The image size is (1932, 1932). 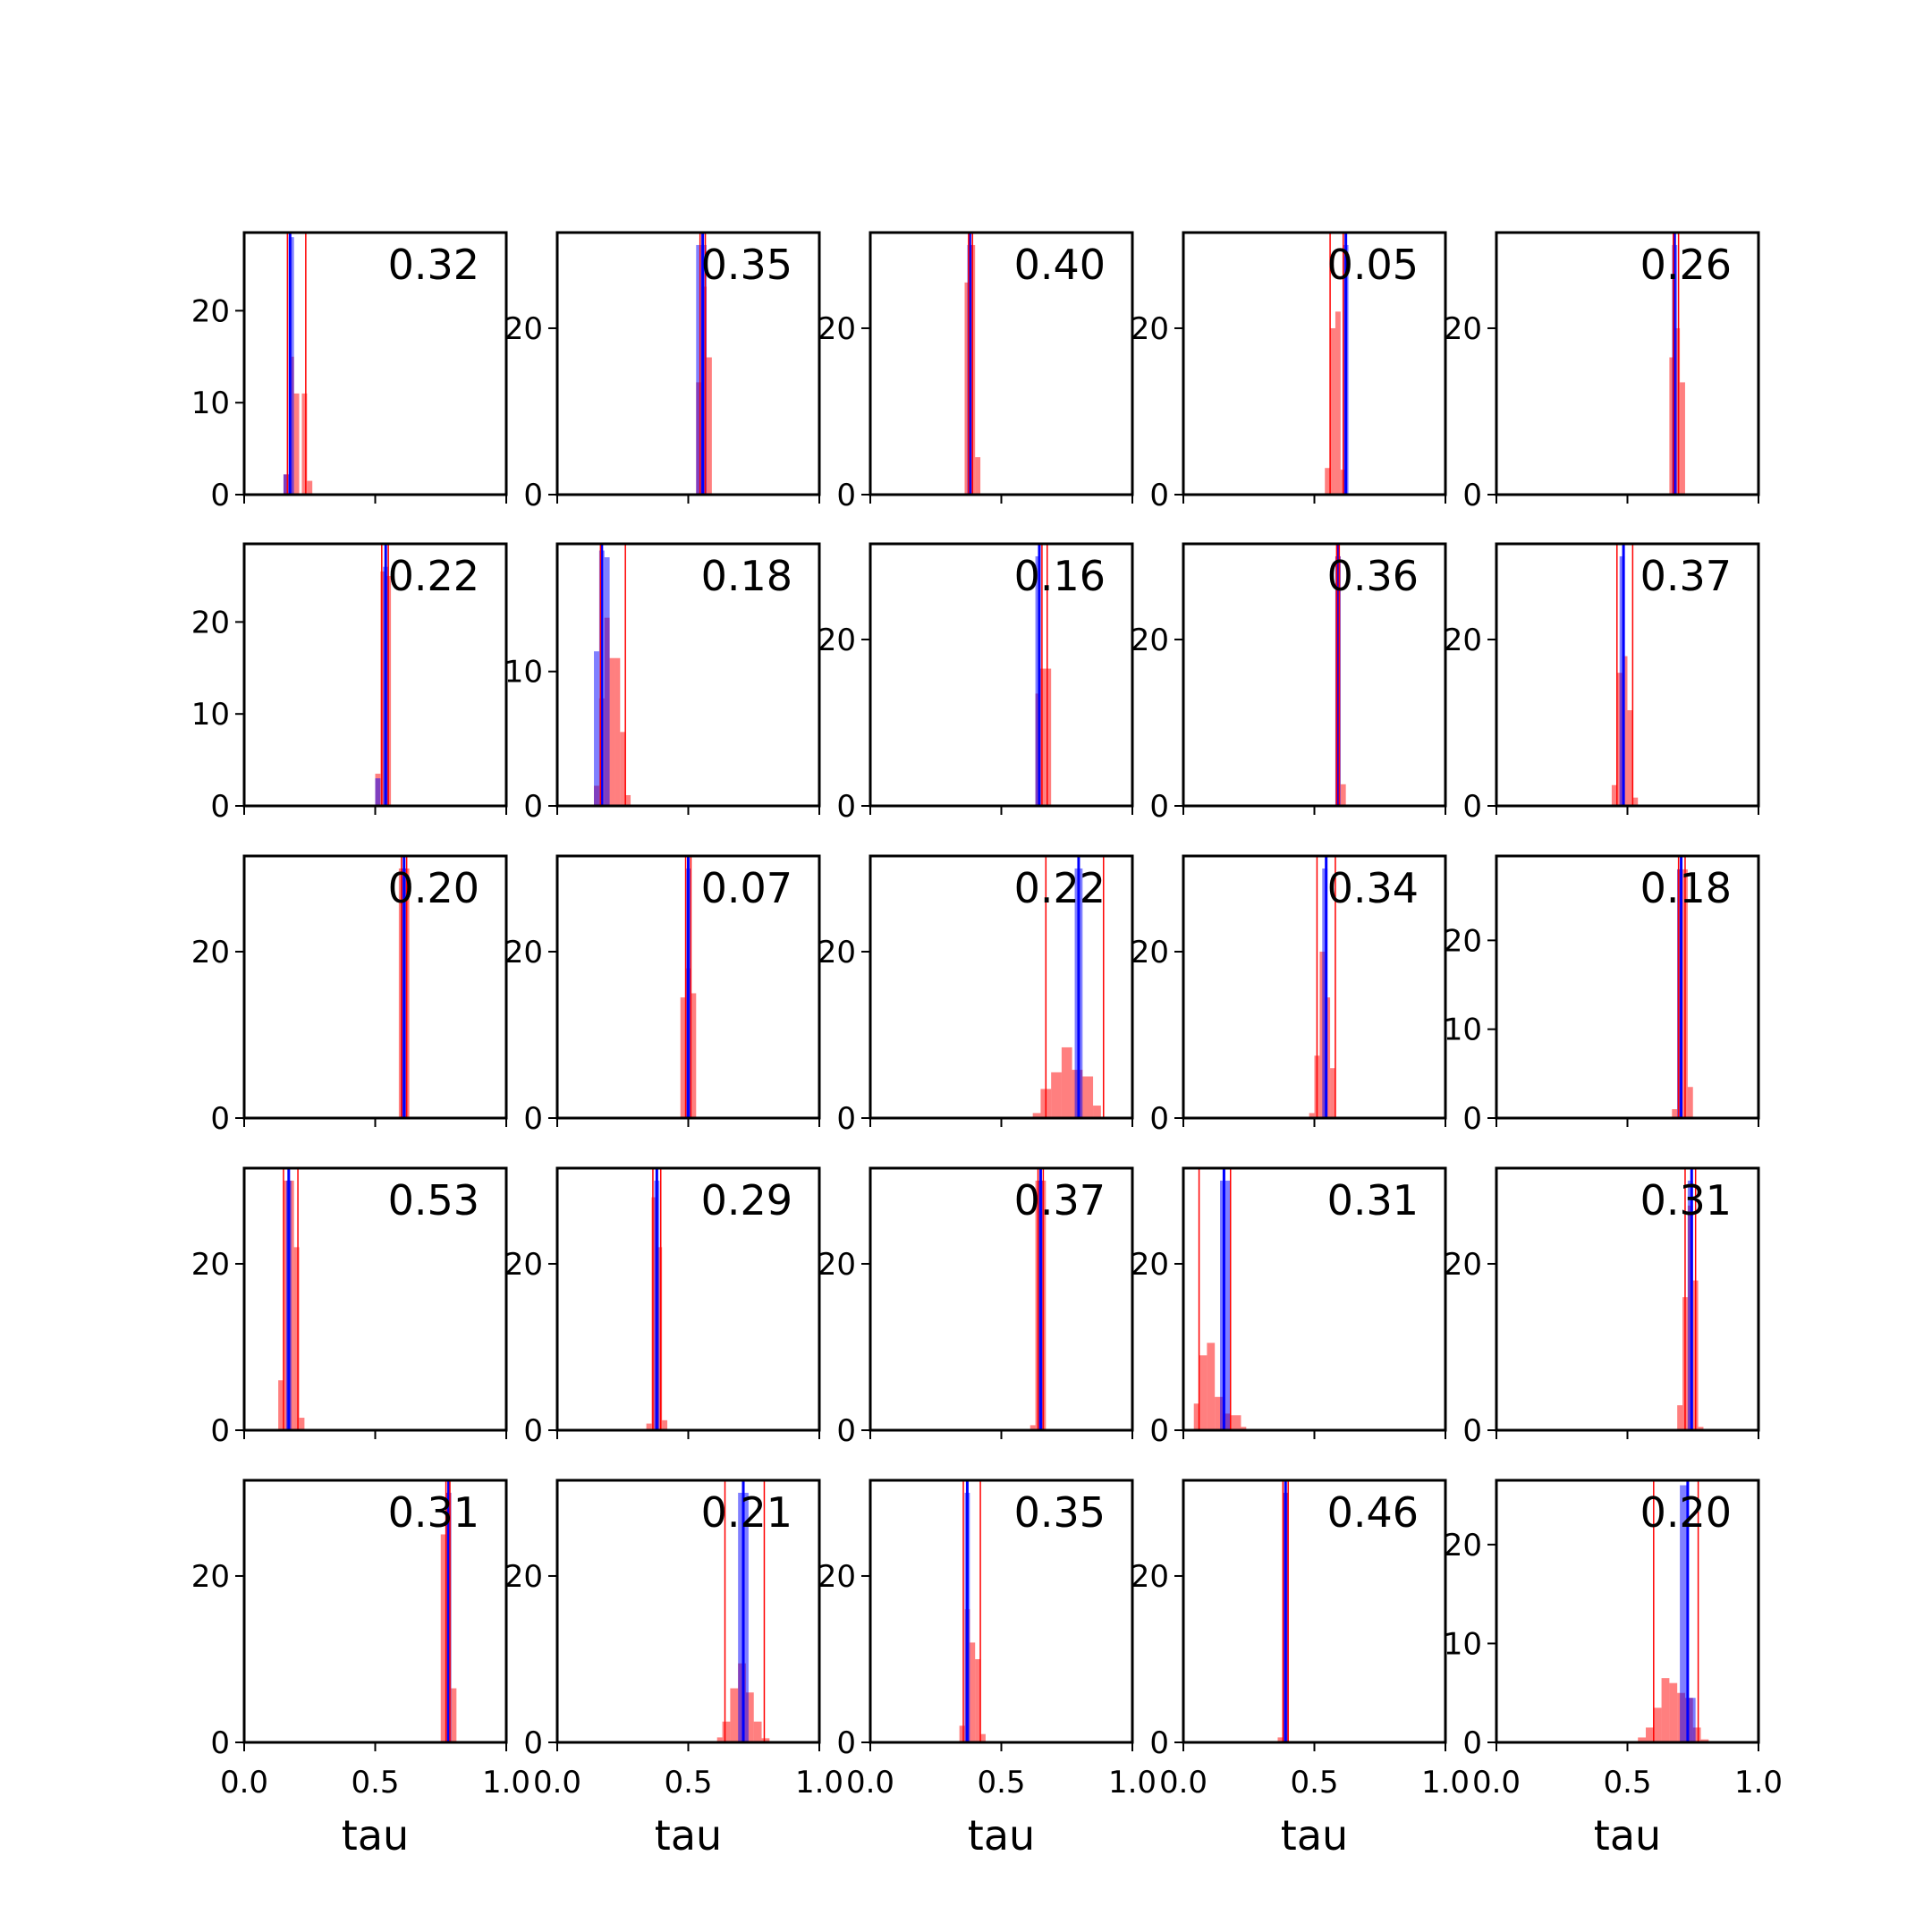 What do you see at coordinates (1289, 372) in the screenshot?
I see `subplot-1-4: 0 20 0.05` at bounding box center [1289, 372].